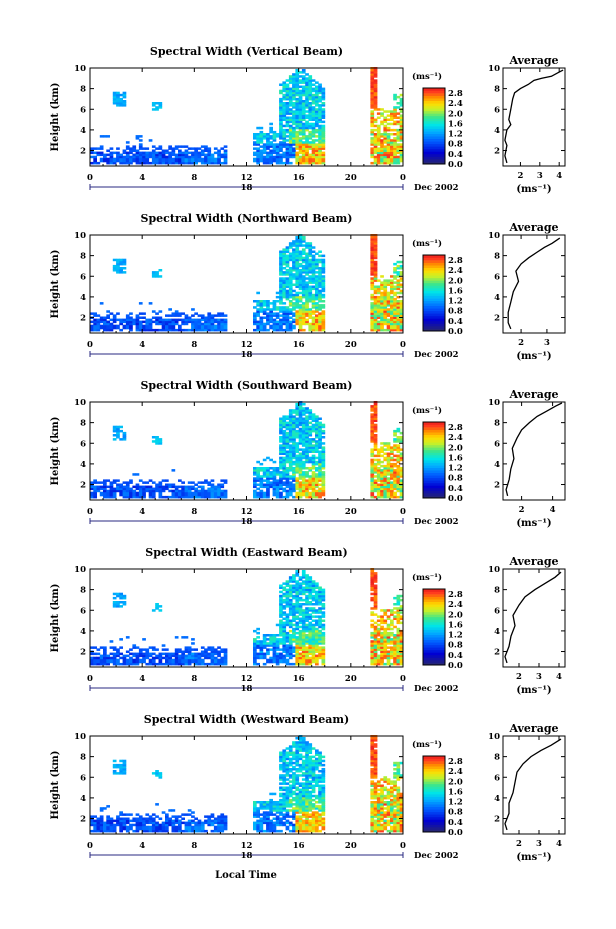 This screenshot has height=929, width=616. Describe the element at coordinates (455, 124) in the screenshot. I see `colorbar-tick-label: 1.6` at that location.